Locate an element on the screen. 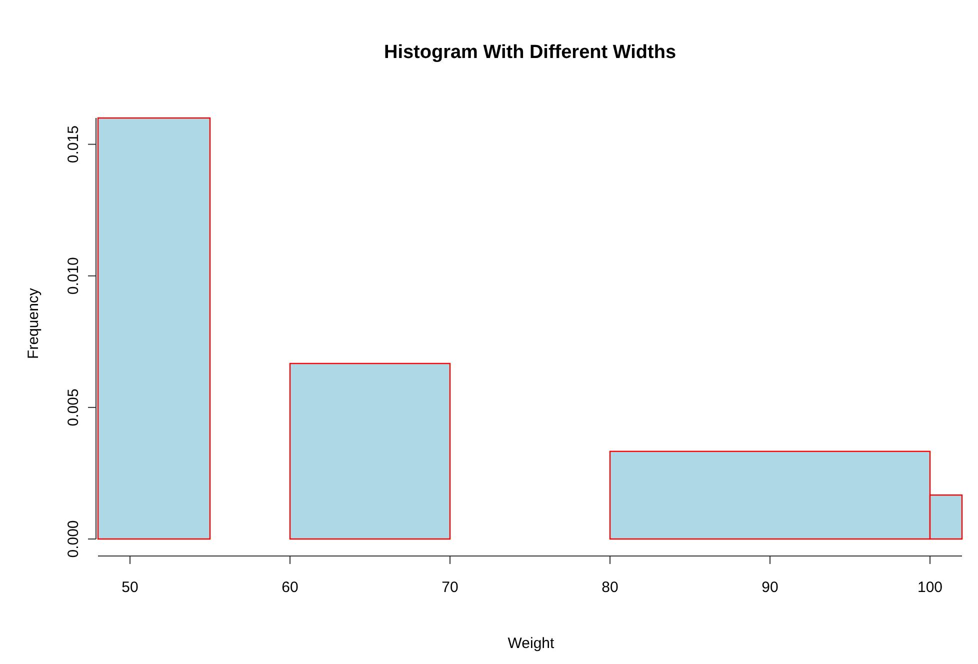  x-tick-label: 50 is located at coordinates (130, 587).